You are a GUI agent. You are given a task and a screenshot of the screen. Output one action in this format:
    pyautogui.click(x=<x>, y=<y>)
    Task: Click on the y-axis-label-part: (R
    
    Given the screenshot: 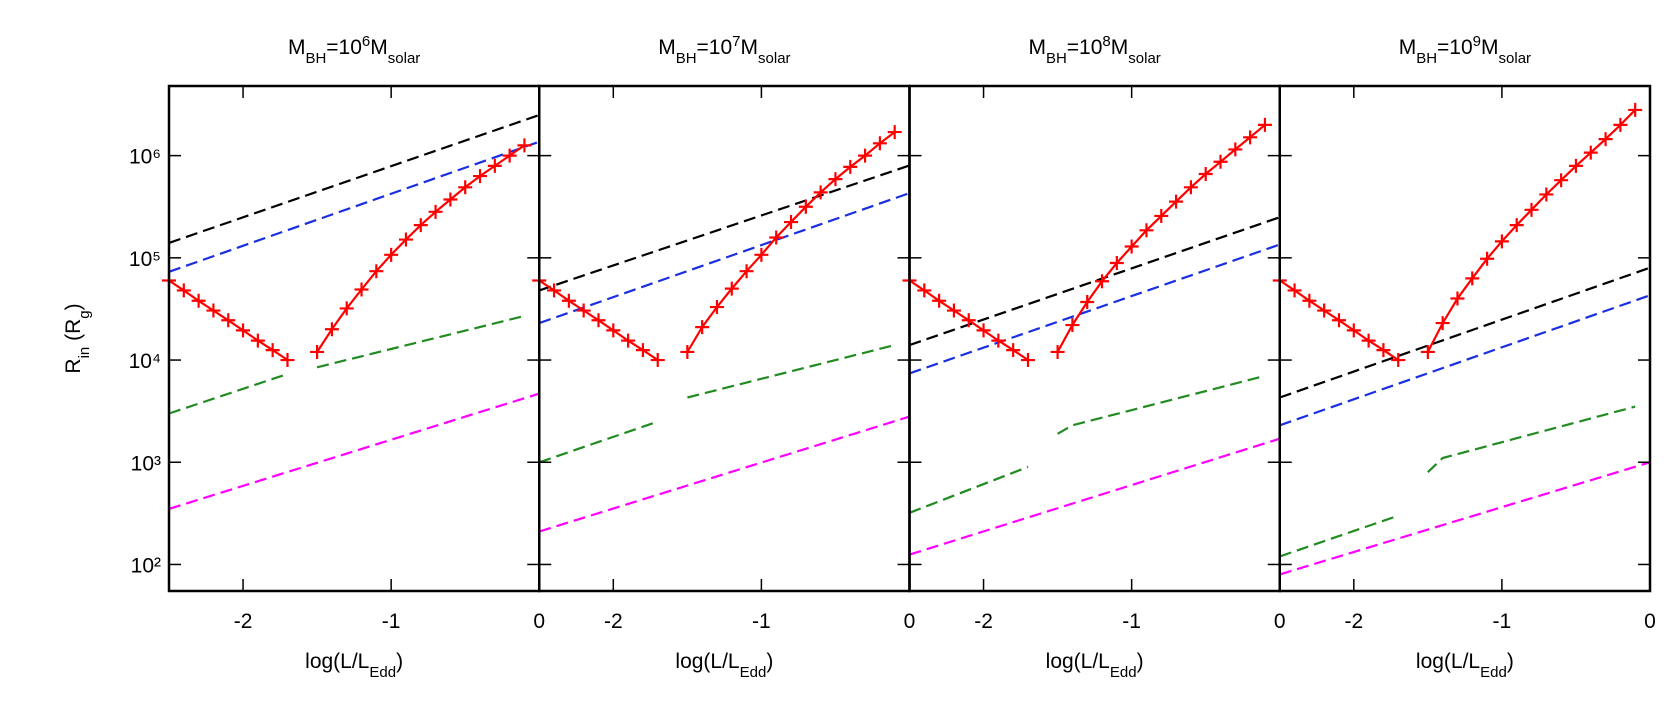 What is the action you would take?
    pyautogui.click(x=73, y=333)
    